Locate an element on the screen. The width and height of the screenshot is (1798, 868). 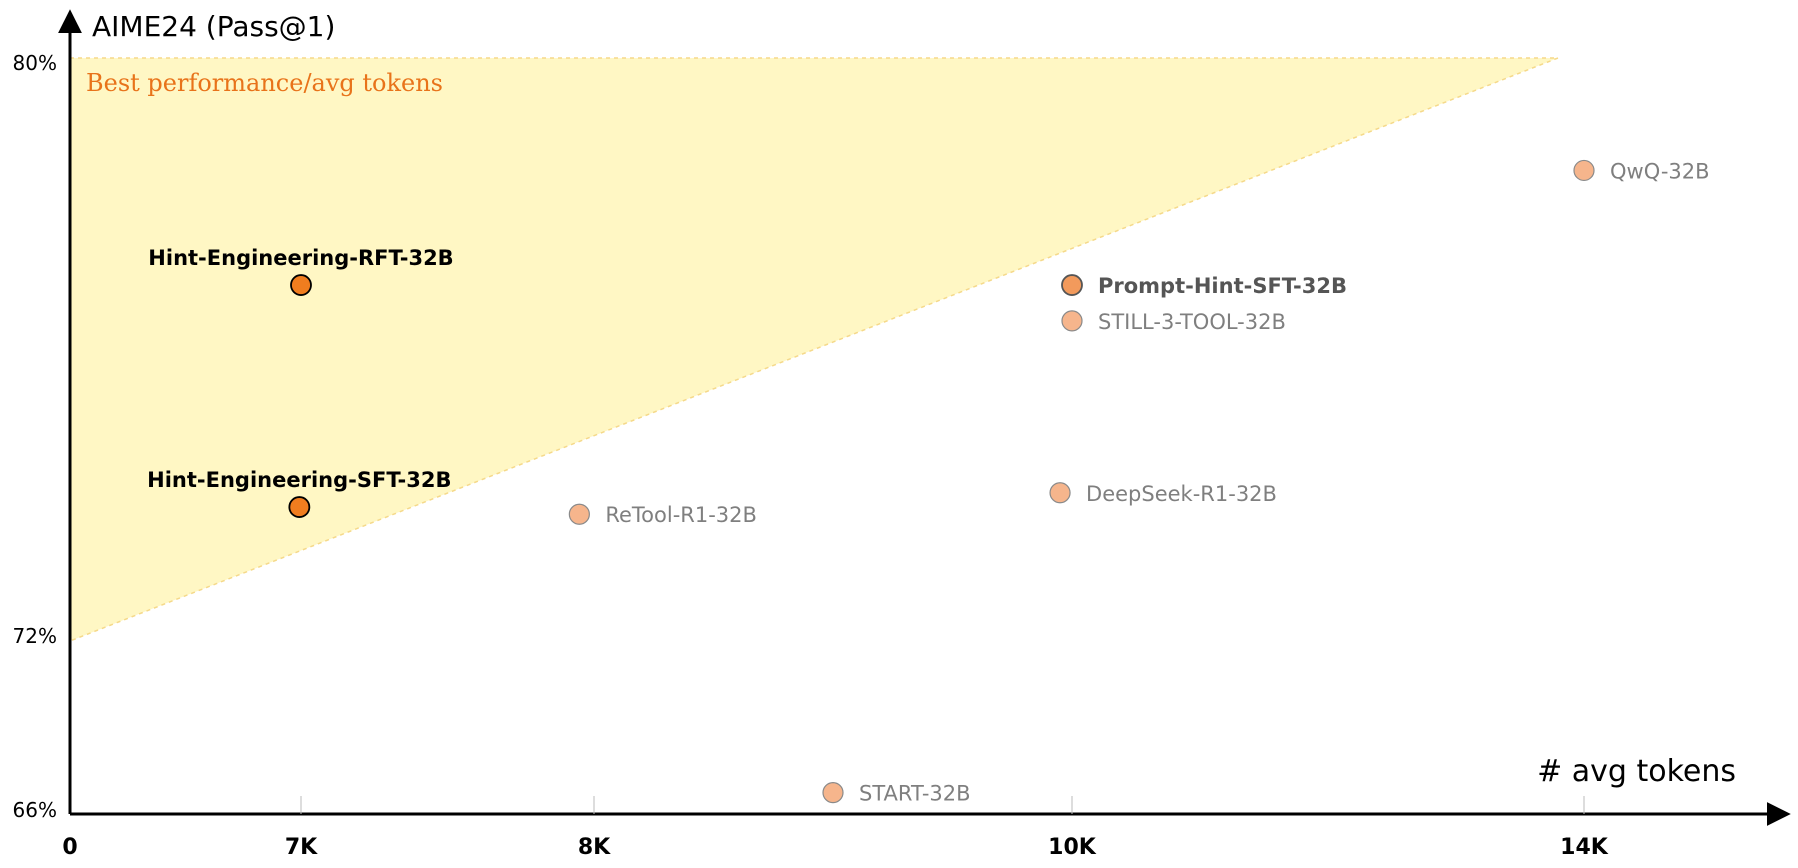
label-start-32b: START-32B is located at coordinates (915, 794).